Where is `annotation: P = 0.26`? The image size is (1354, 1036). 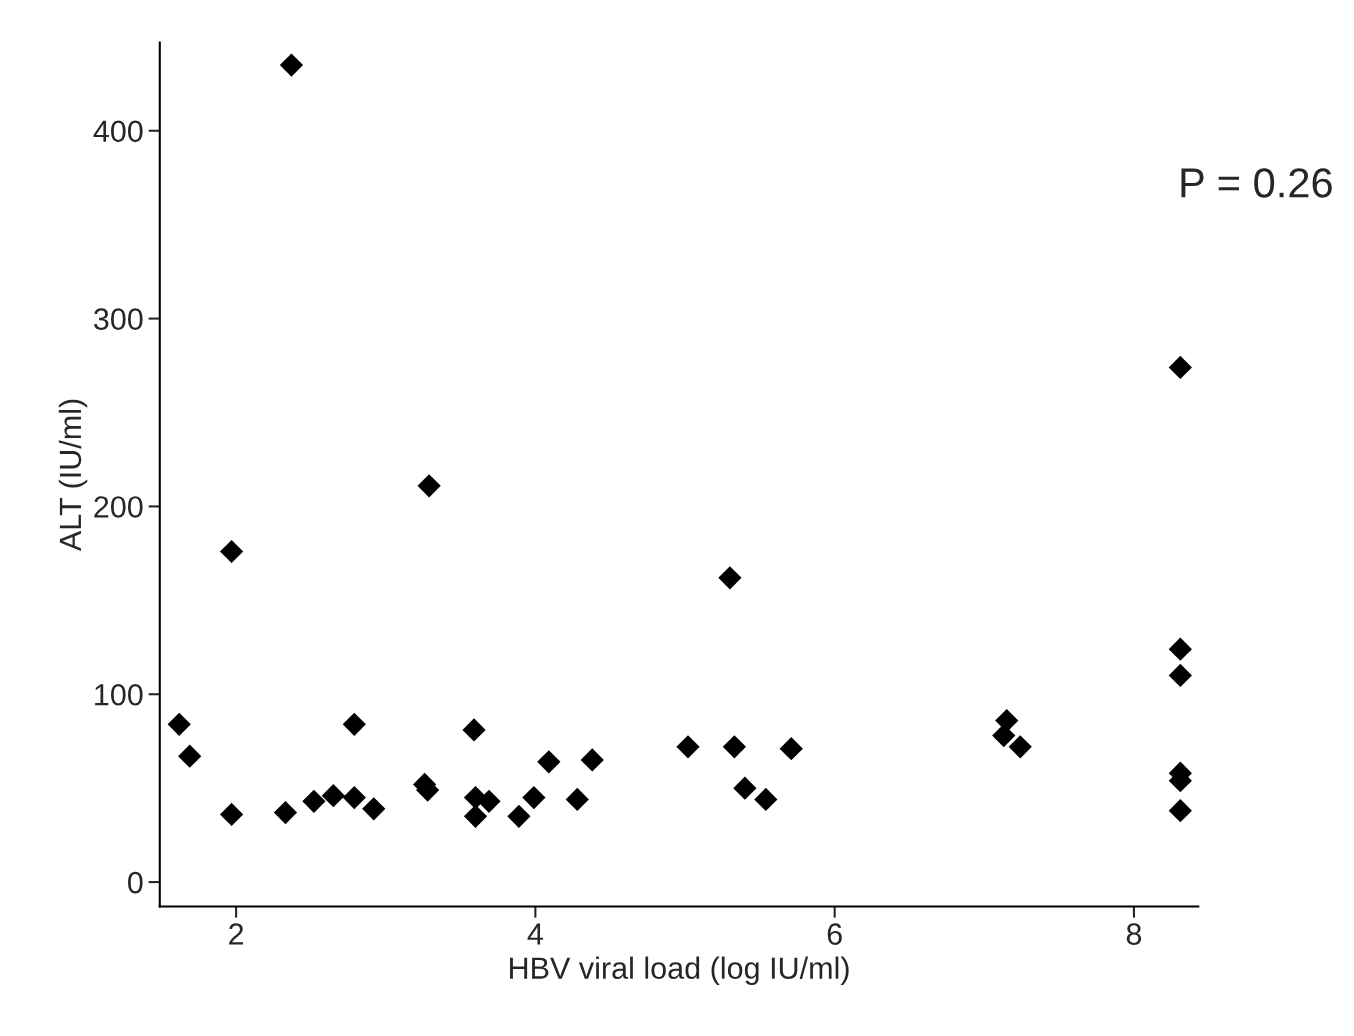
annotation: P = 0.26 is located at coordinates (1256, 183).